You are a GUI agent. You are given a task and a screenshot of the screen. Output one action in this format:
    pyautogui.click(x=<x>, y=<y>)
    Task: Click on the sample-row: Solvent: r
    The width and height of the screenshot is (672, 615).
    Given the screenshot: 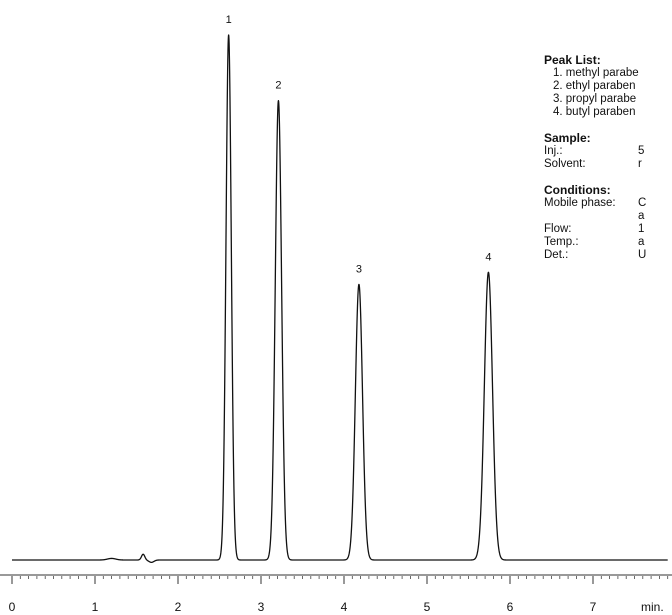 What is the action you would take?
    pyautogui.click(x=608, y=164)
    